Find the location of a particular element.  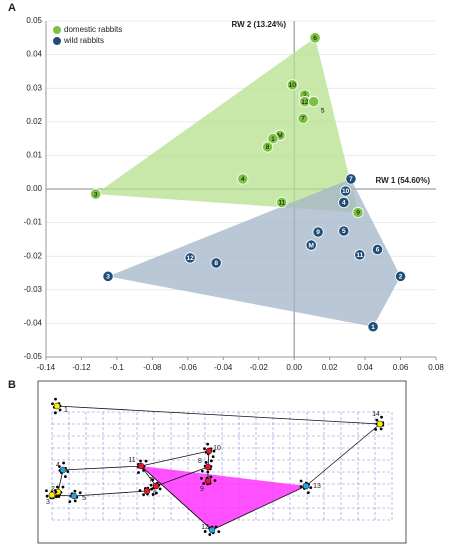

point-label: 7 is located at coordinates (351, 179).